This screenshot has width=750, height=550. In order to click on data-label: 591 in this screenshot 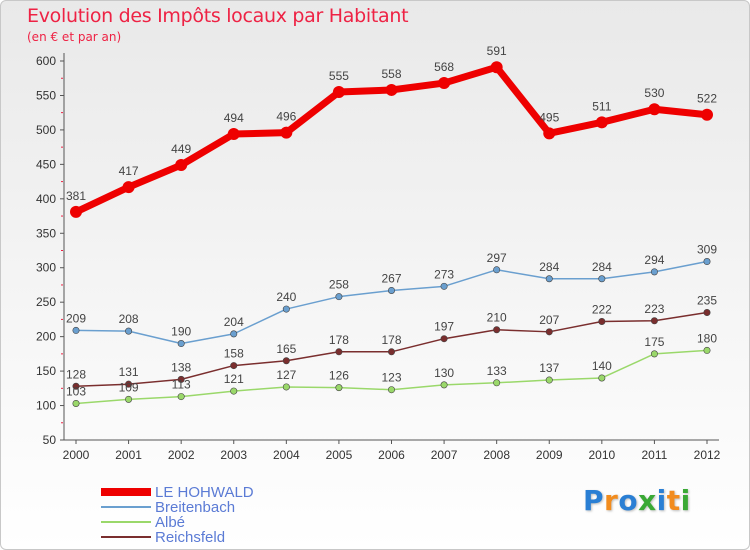, I will do `click(497, 51)`.